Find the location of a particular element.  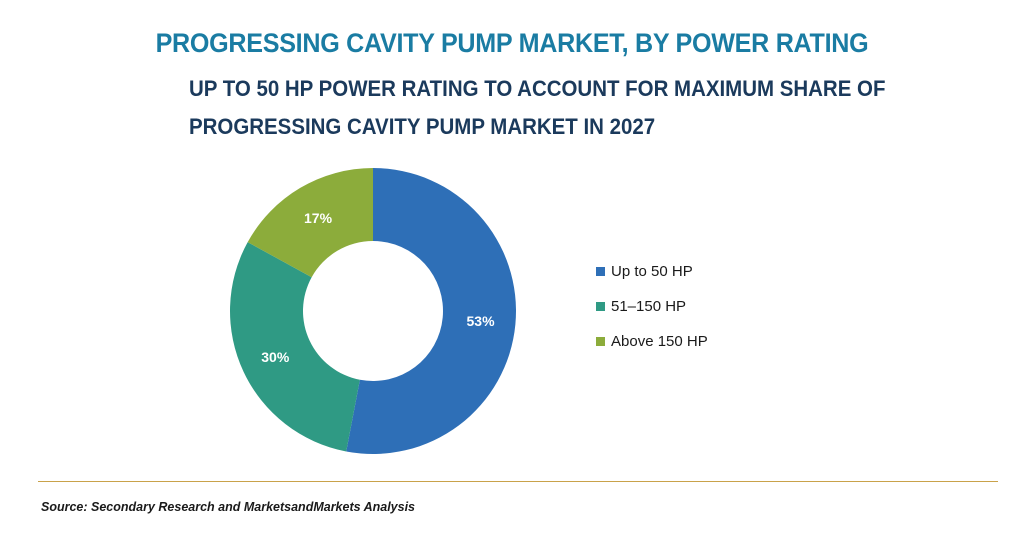

legend-item-up-to-50-hp: Up to 50 HP is located at coordinates (652, 271).